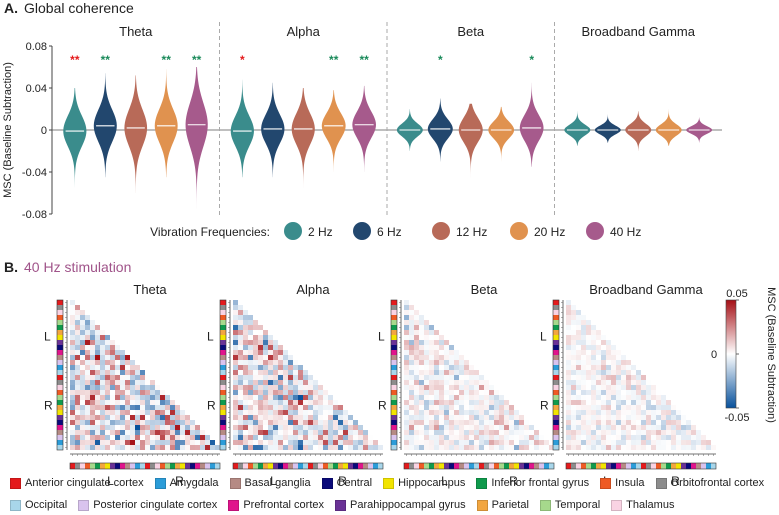  Describe the element at coordinates (11, 8) in the screenshot. I see `panel-a-label: A.` at that location.